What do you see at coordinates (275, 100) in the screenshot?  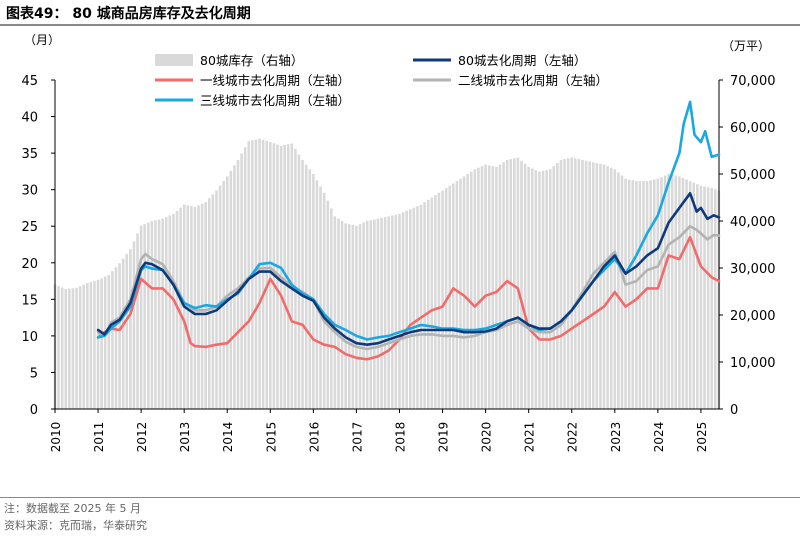 I see `legend-label: 三线城市去化周期（左轴）` at bounding box center [275, 100].